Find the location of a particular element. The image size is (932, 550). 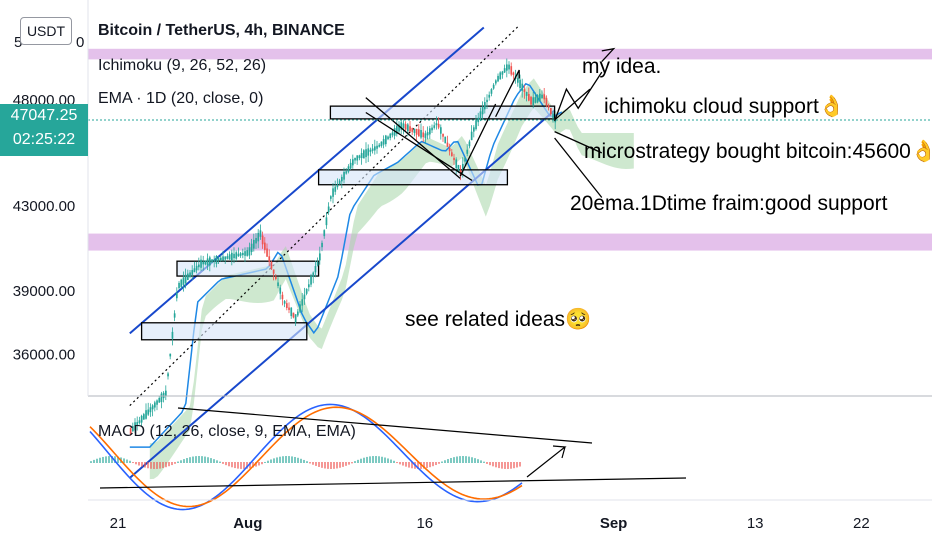

currency-unit-badge: USDT is located at coordinates (46, 31).